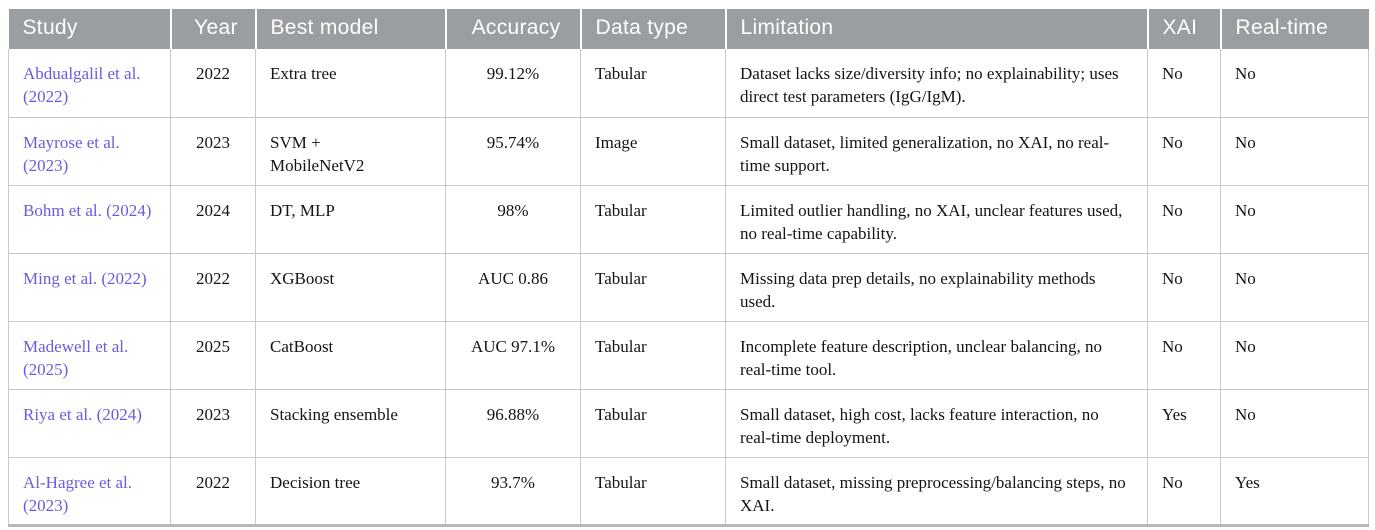 The image size is (1375, 530). Describe the element at coordinates (1183, 29) in the screenshot. I see `header-cell-xai: XAI` at that location.